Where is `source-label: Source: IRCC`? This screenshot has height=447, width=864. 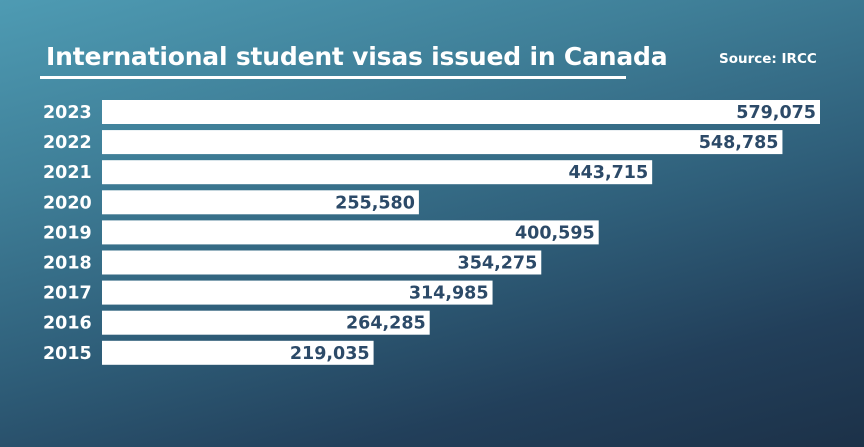 source-label: Source: IRCC is located at coordinates (768, 59).